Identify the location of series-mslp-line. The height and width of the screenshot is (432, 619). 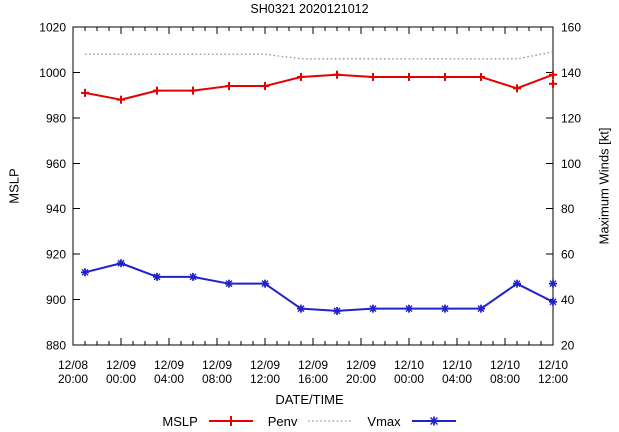
(319, 87).